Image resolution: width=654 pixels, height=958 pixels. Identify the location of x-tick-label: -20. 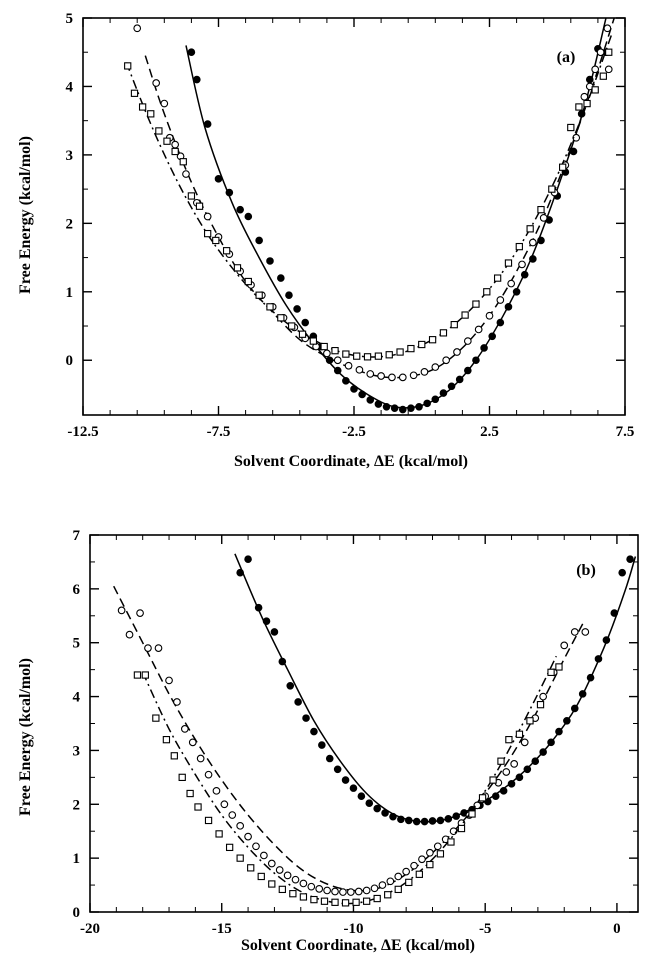
(90, 929).